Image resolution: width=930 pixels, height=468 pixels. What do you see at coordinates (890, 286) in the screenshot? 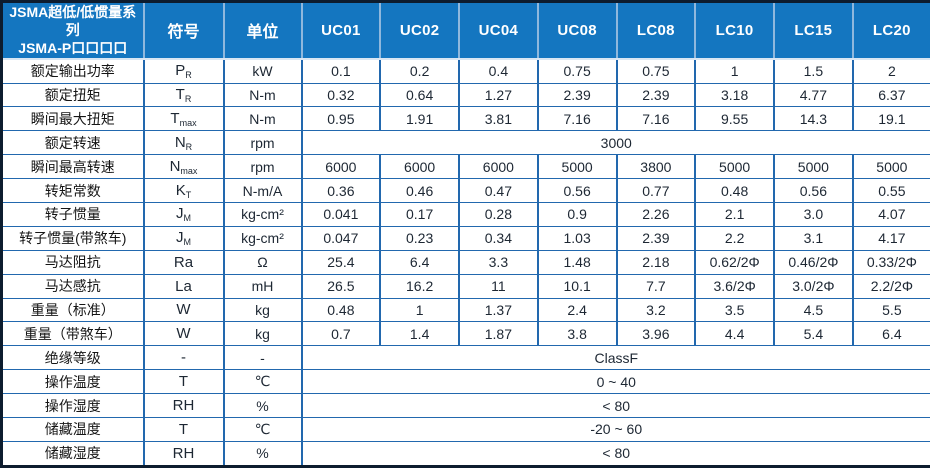
I see `value-cell: 2.2/2Φ` at bounding box center [890, 286].